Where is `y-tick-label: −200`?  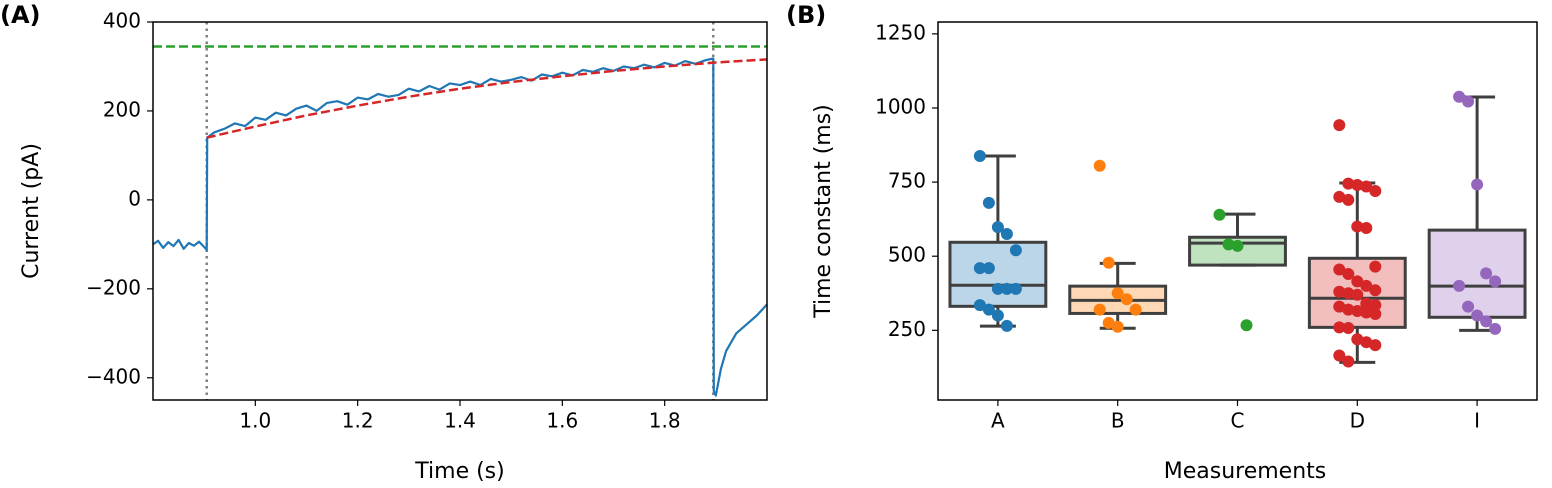
y-tick-label: −200 is located at coordinates (113, 287).